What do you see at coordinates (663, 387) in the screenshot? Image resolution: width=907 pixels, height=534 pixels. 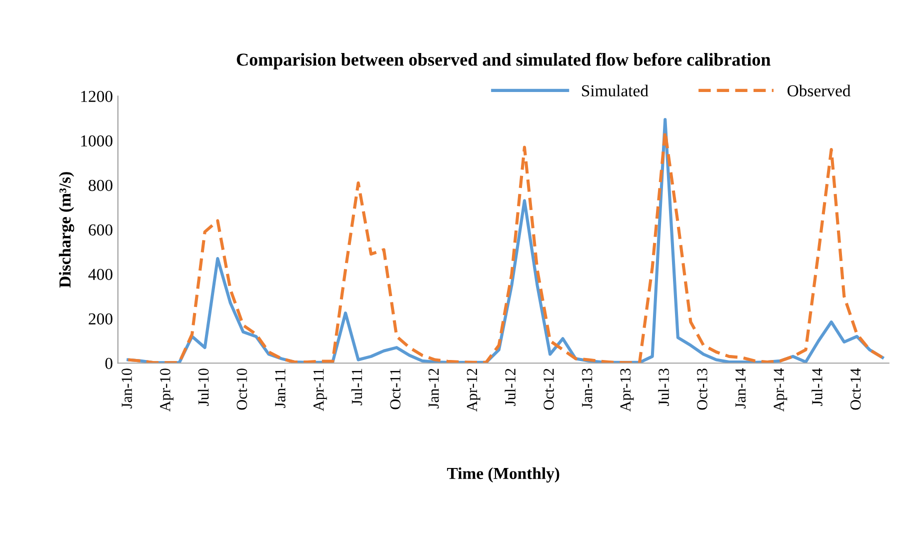 I see `x-tick-label: Jul-13` at bounding box center [663, 387].